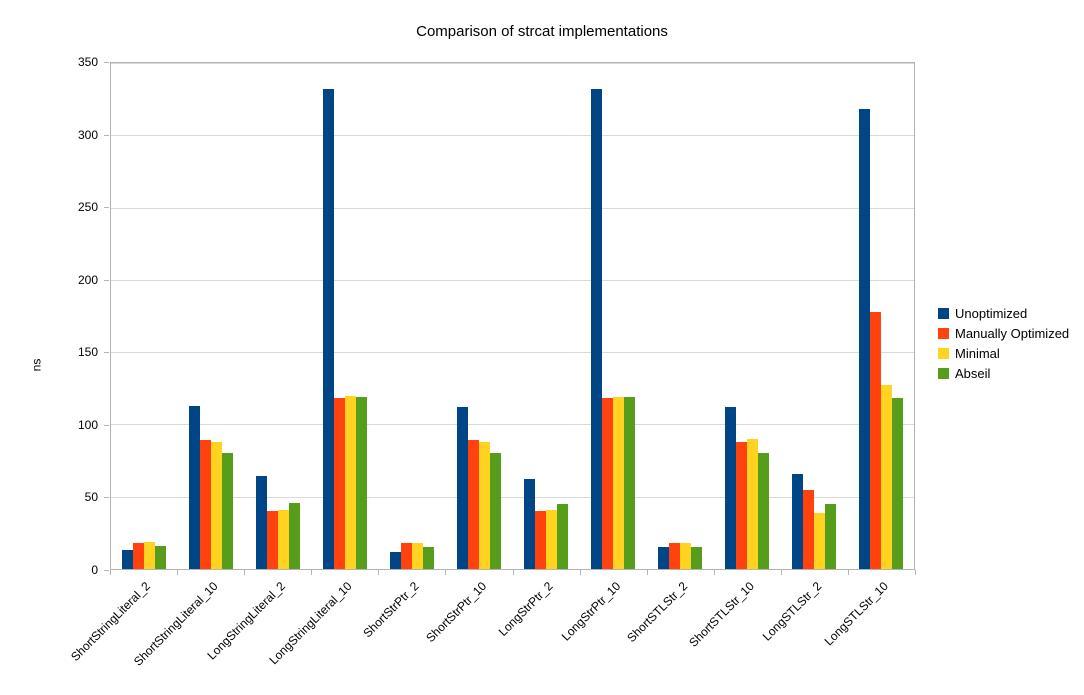 The height and width of the screenshot is (695, 1084). I want to click on y-tick-label: 350, so click(87, 62).